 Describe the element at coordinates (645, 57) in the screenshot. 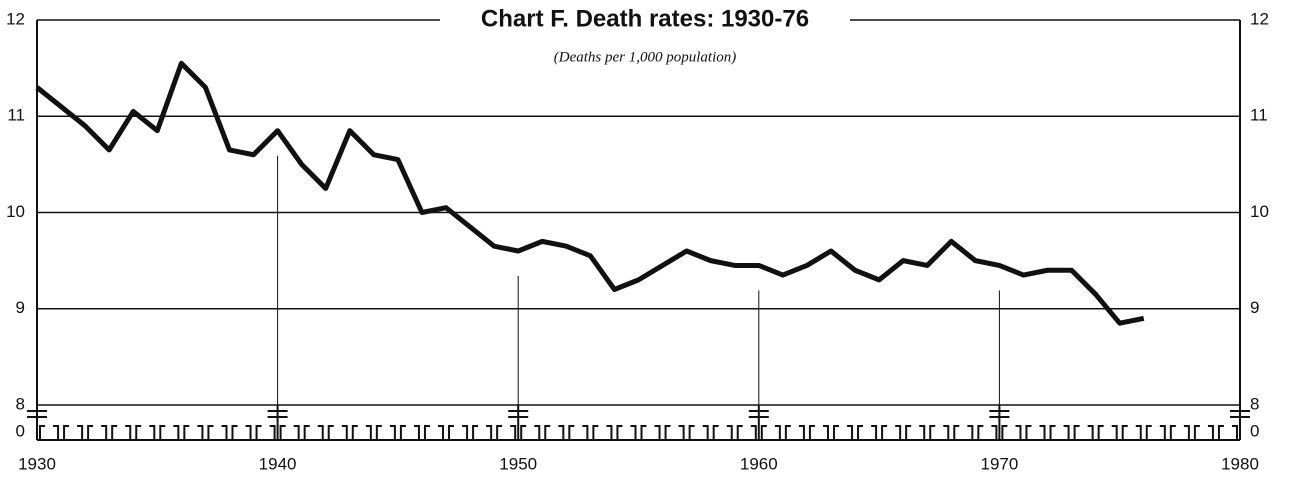

I see `chart-subtitle: (Deaths per 1,000 population)` at that location.